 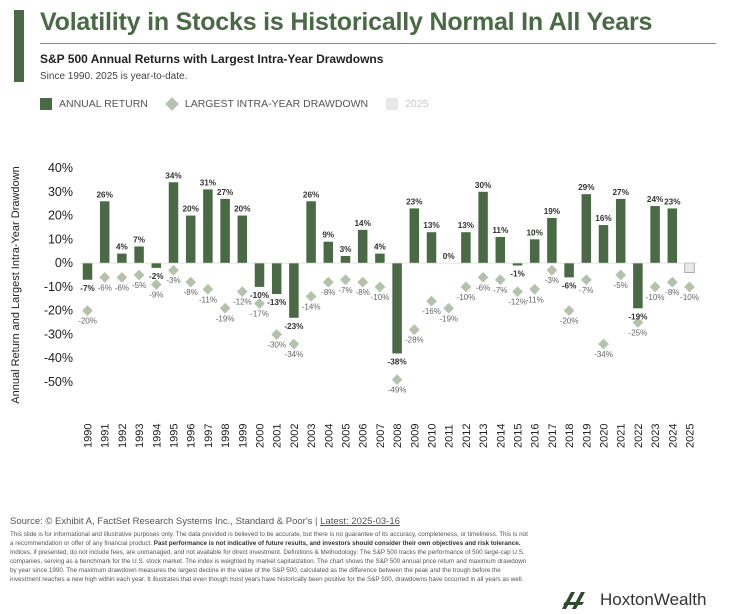 What do you see at coordinates (58, 311) in the screenshot?
I see `y-tick-label: -20%` at bounding box center [58, 311].